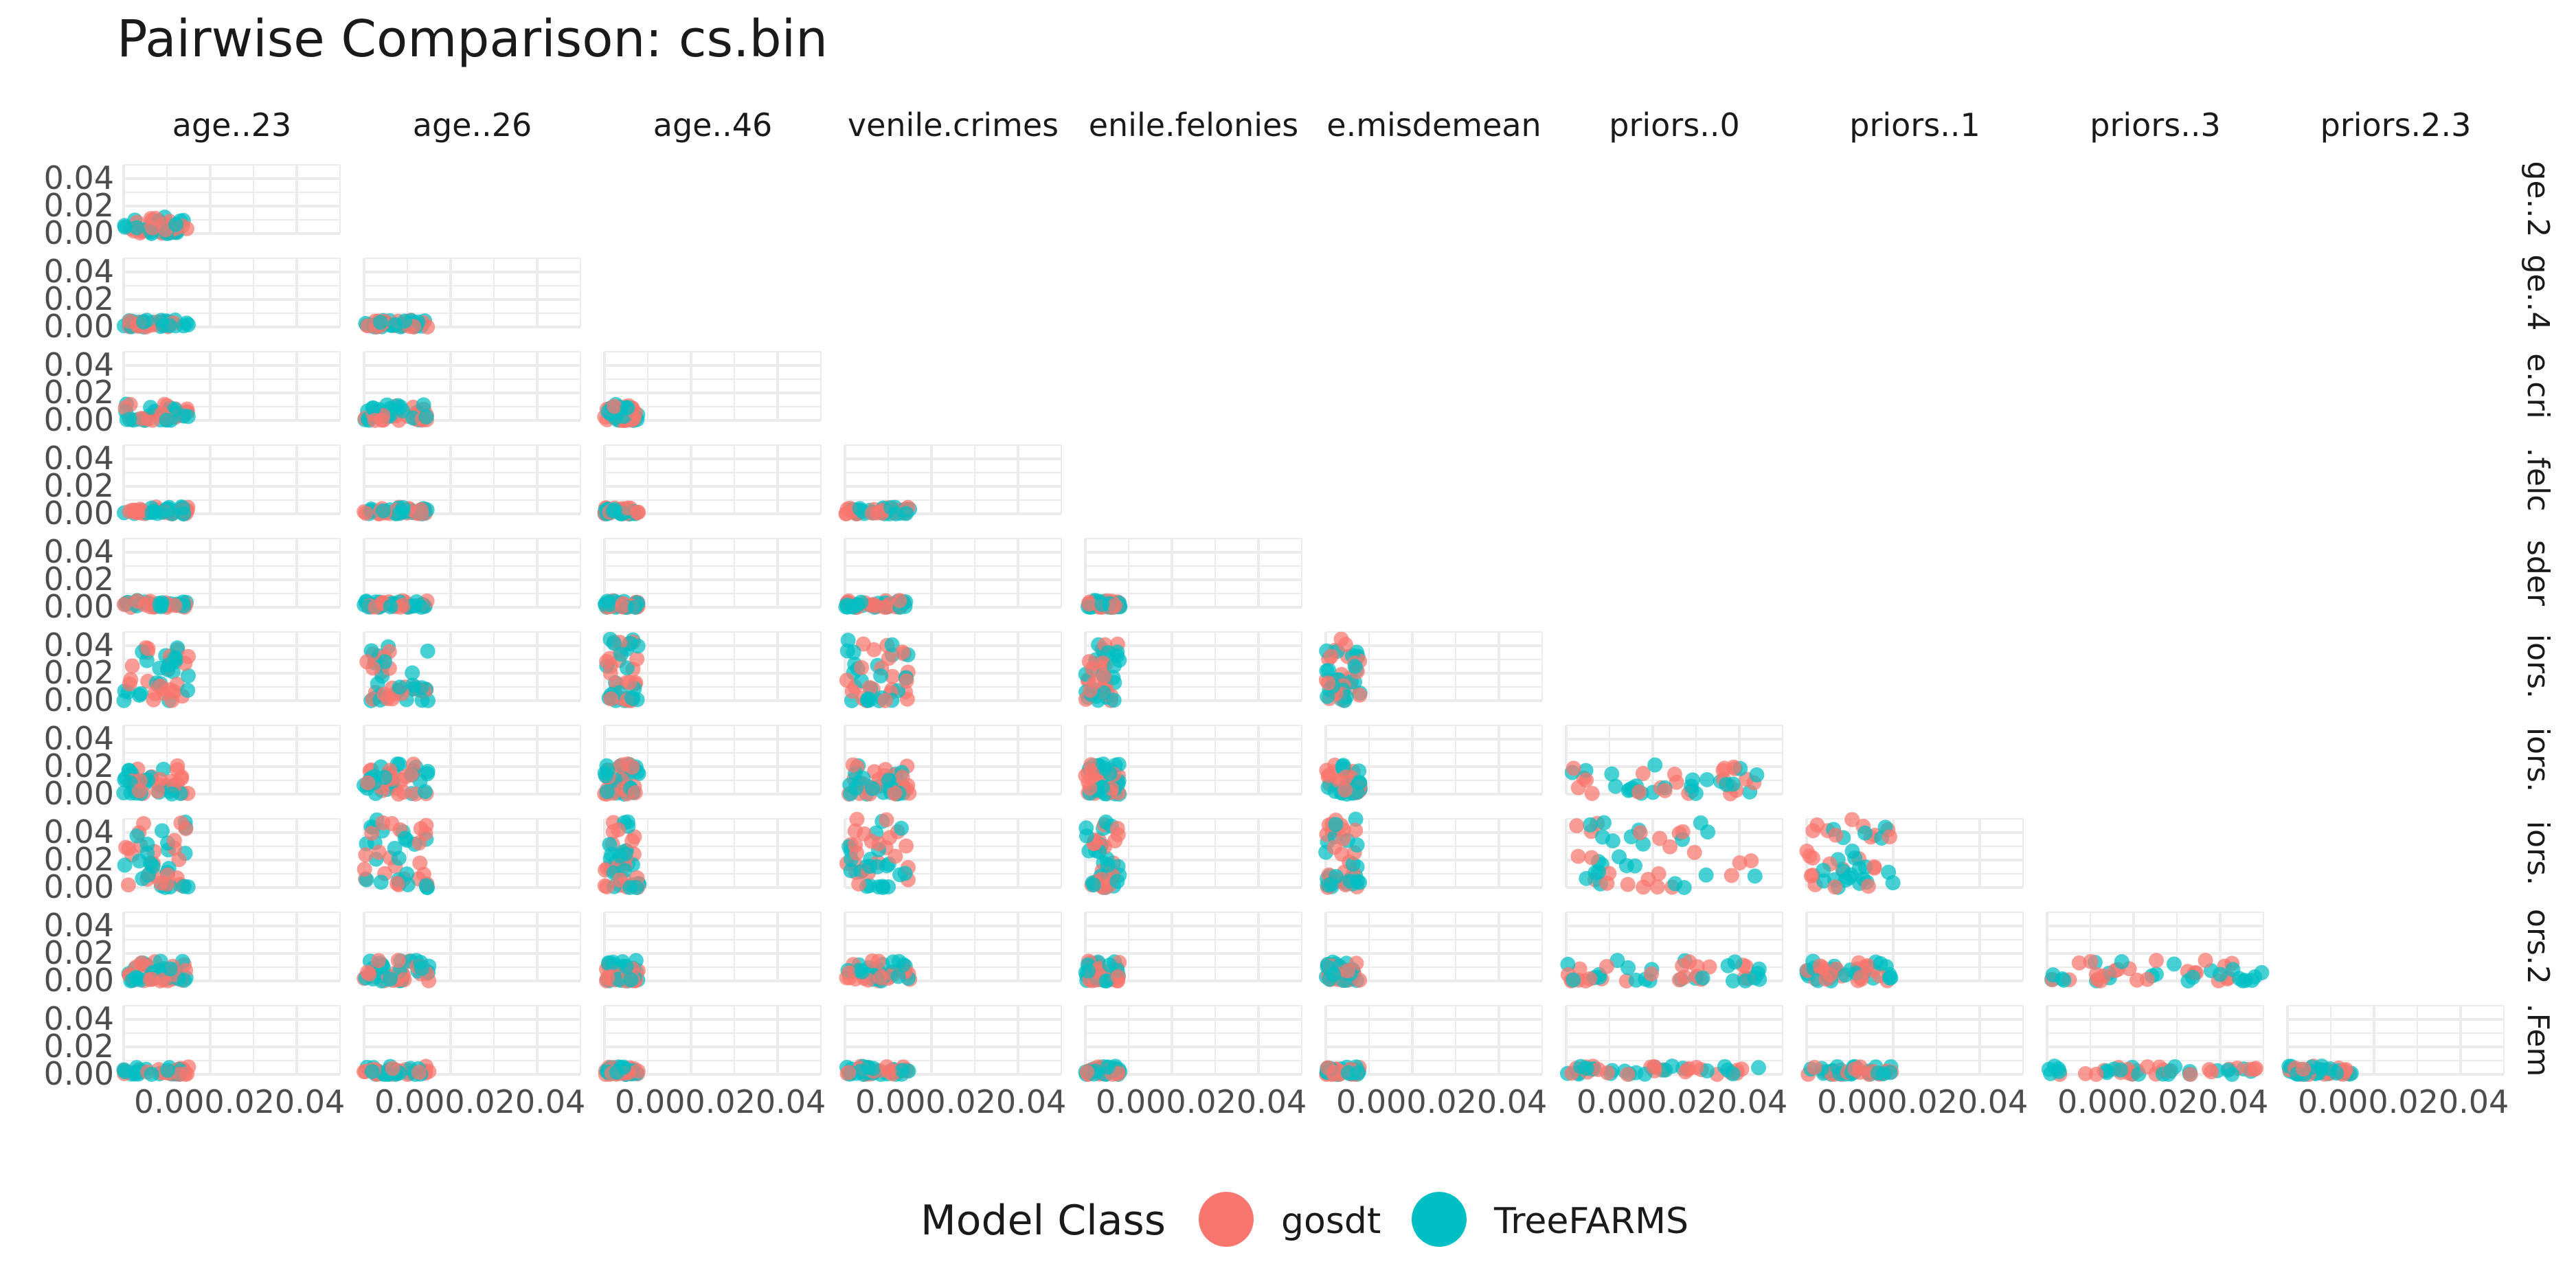 The height and width of the screenshot is (1288, 2576). What do you see at coordinates (2396, 125) in the screenshot?
I see `column-strip-label: priors.2.3` at bounding box center [2396, 125].